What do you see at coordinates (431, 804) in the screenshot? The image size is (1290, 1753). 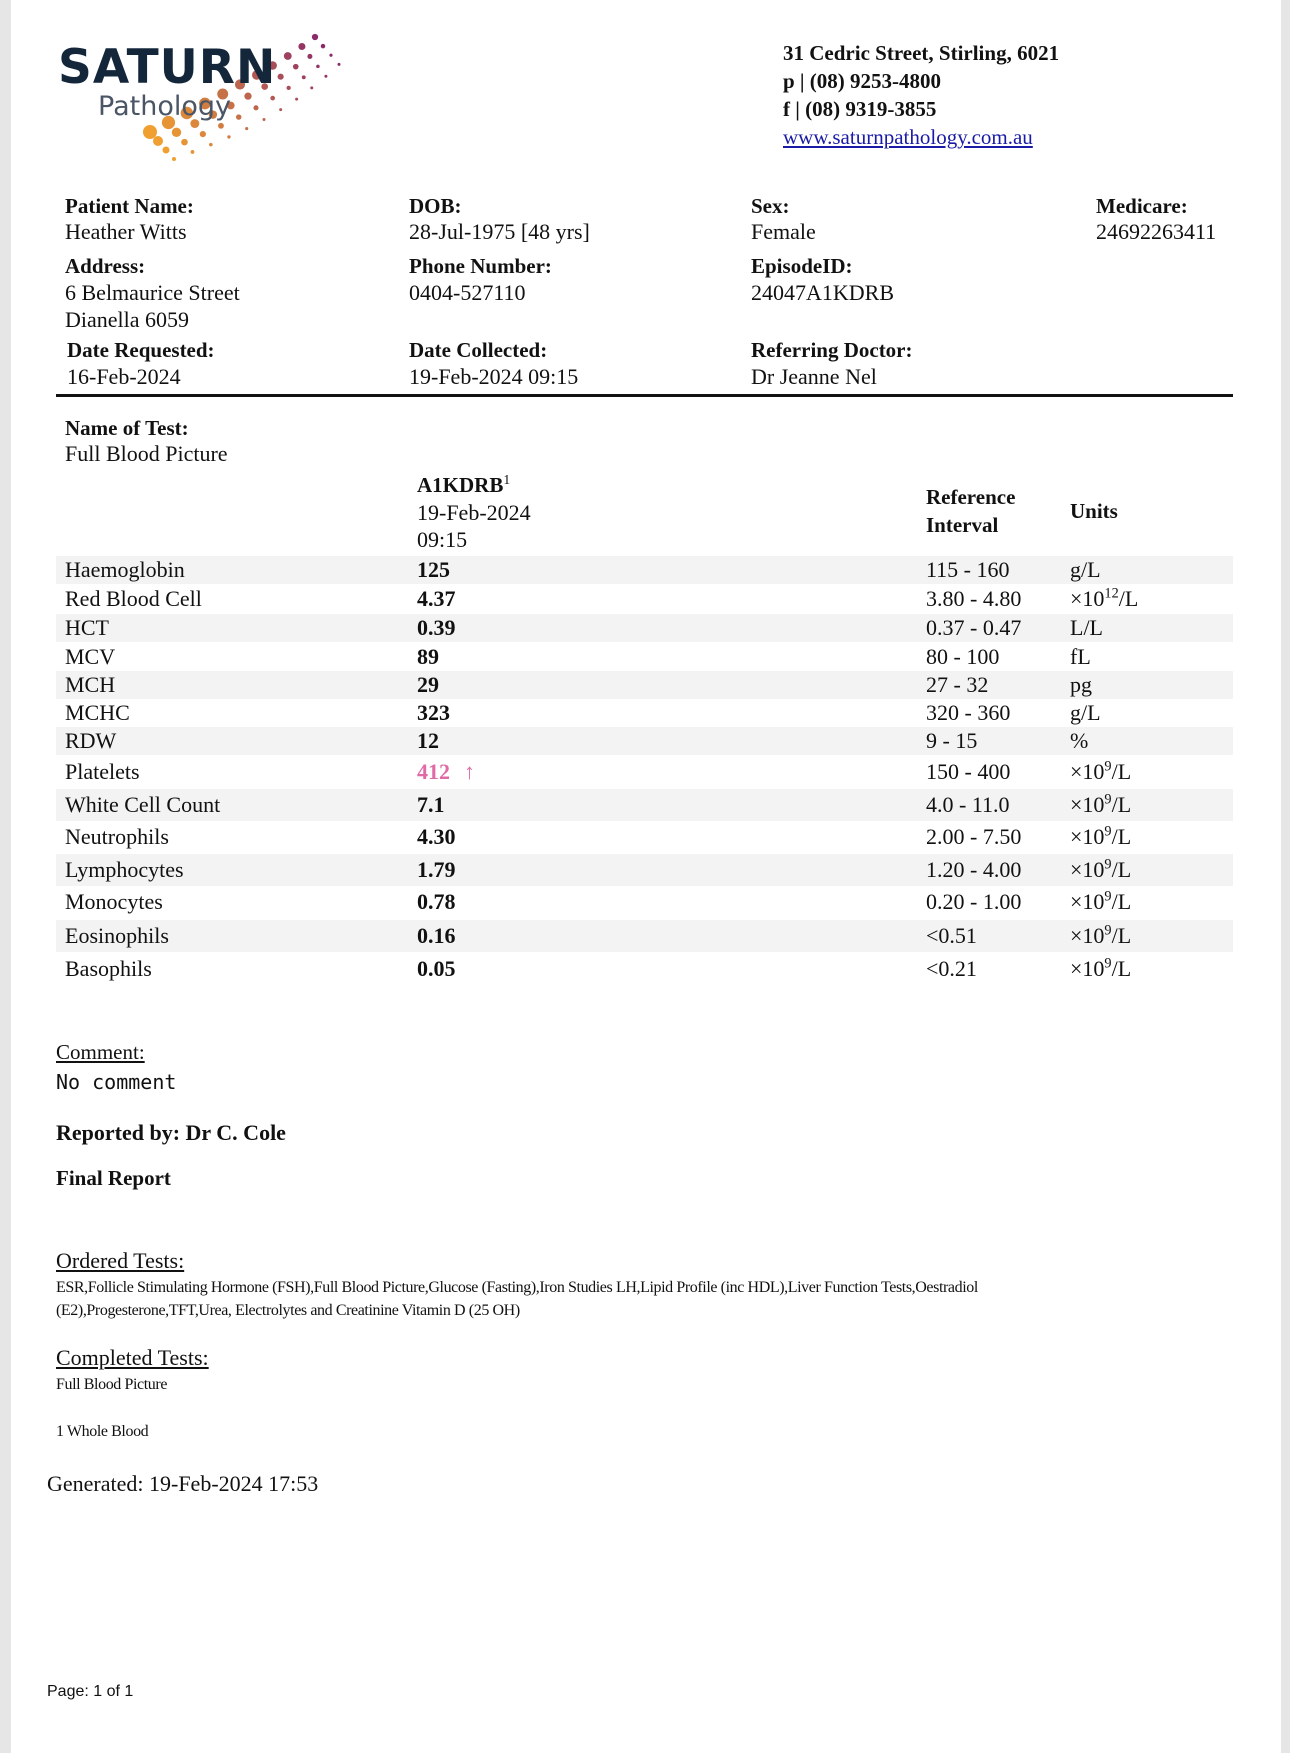 I see `result-value: 7.1` at bounding box center [431, 804].